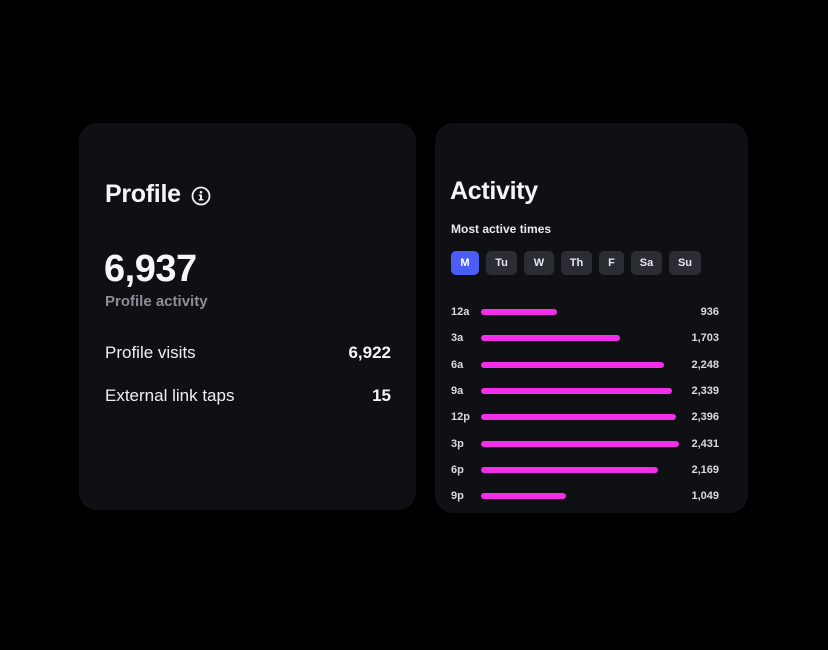 This screenshot has height=650, width=828. I want to click on stat-label: Profile visits, so click(150, 352).